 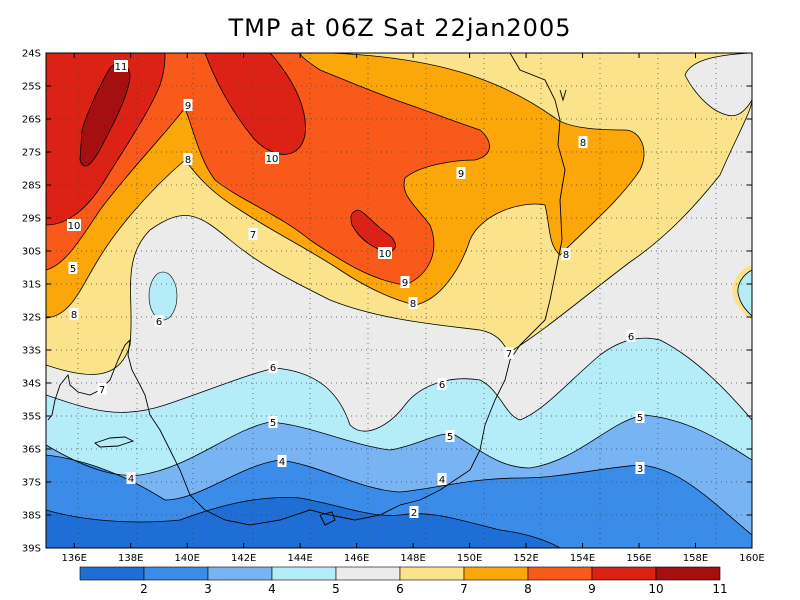 I want to click on lon-tick-label: 144E, so click(x=299, y=558).